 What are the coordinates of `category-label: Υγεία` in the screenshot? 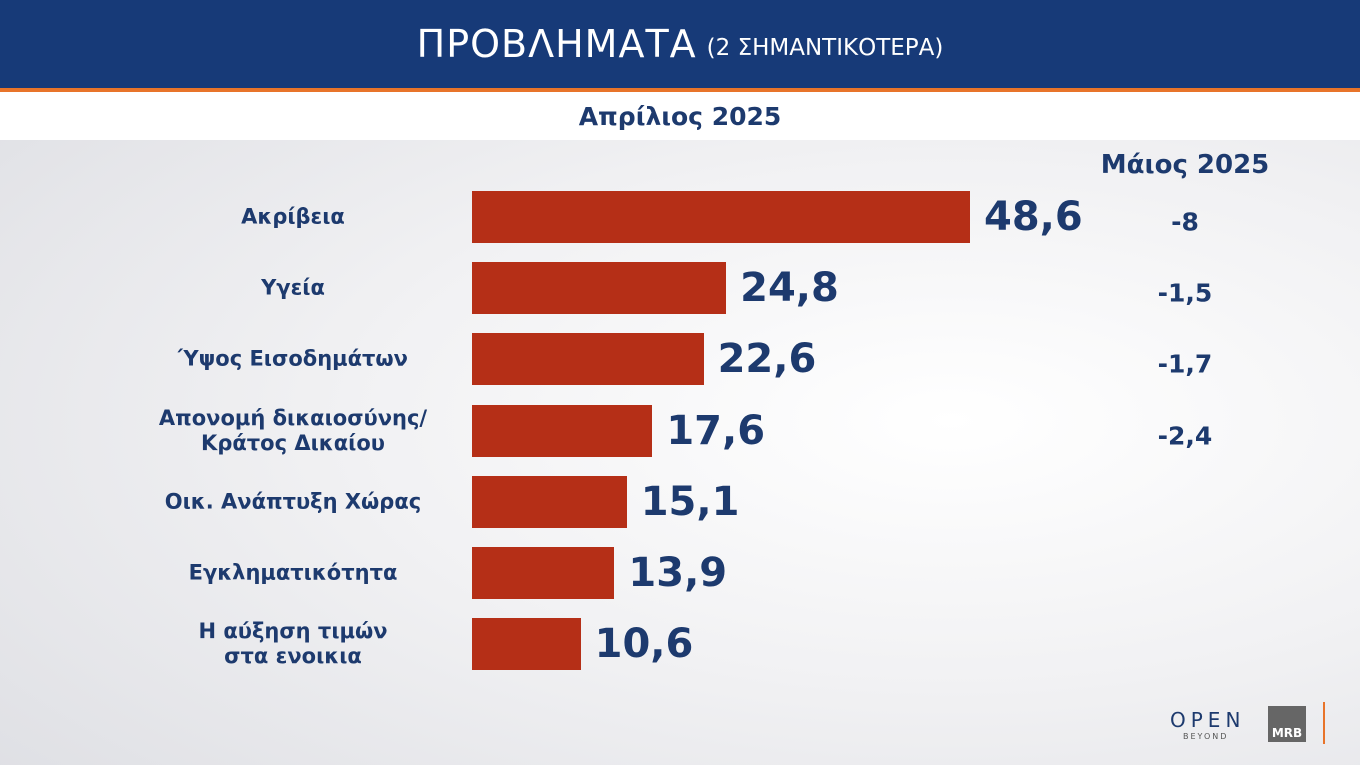 It's located at (293, 287).